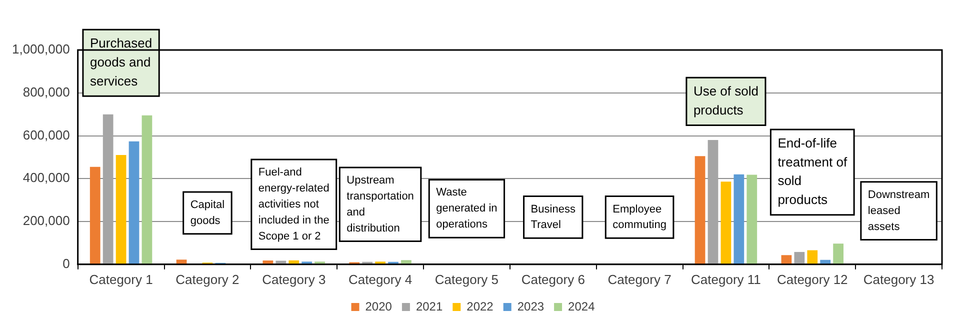  I want to click on annotation: Upstream transportation and distribution, so click(380, 204).